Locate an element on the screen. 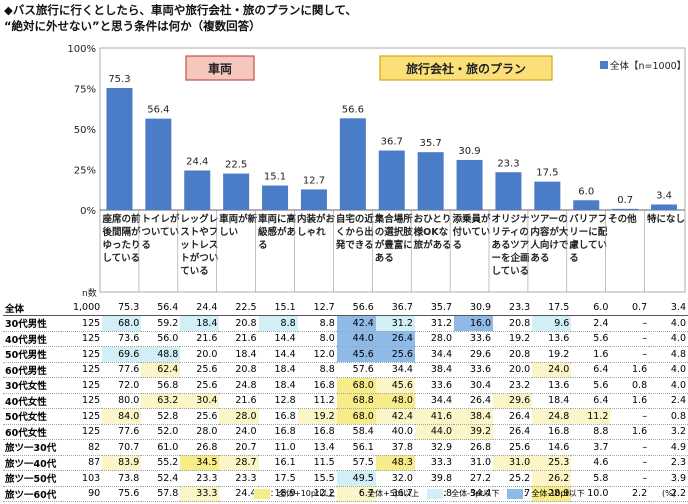 Image resolution: width=688 pixels, height=504 pixels. category-label: おひとり様OKな旅がある is located at coordinates (433, 232).